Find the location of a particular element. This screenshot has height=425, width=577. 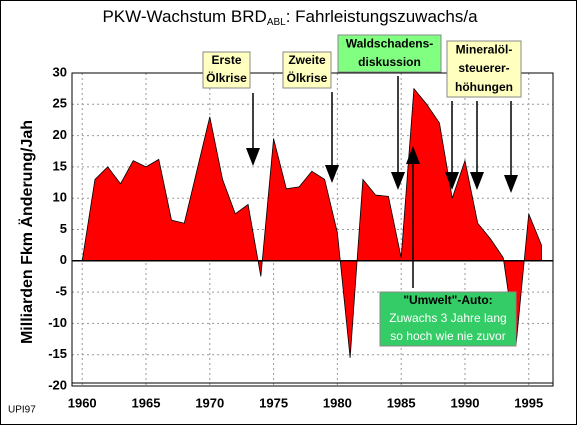

annotation-text: Zweite is located at coordinates (307, 60).